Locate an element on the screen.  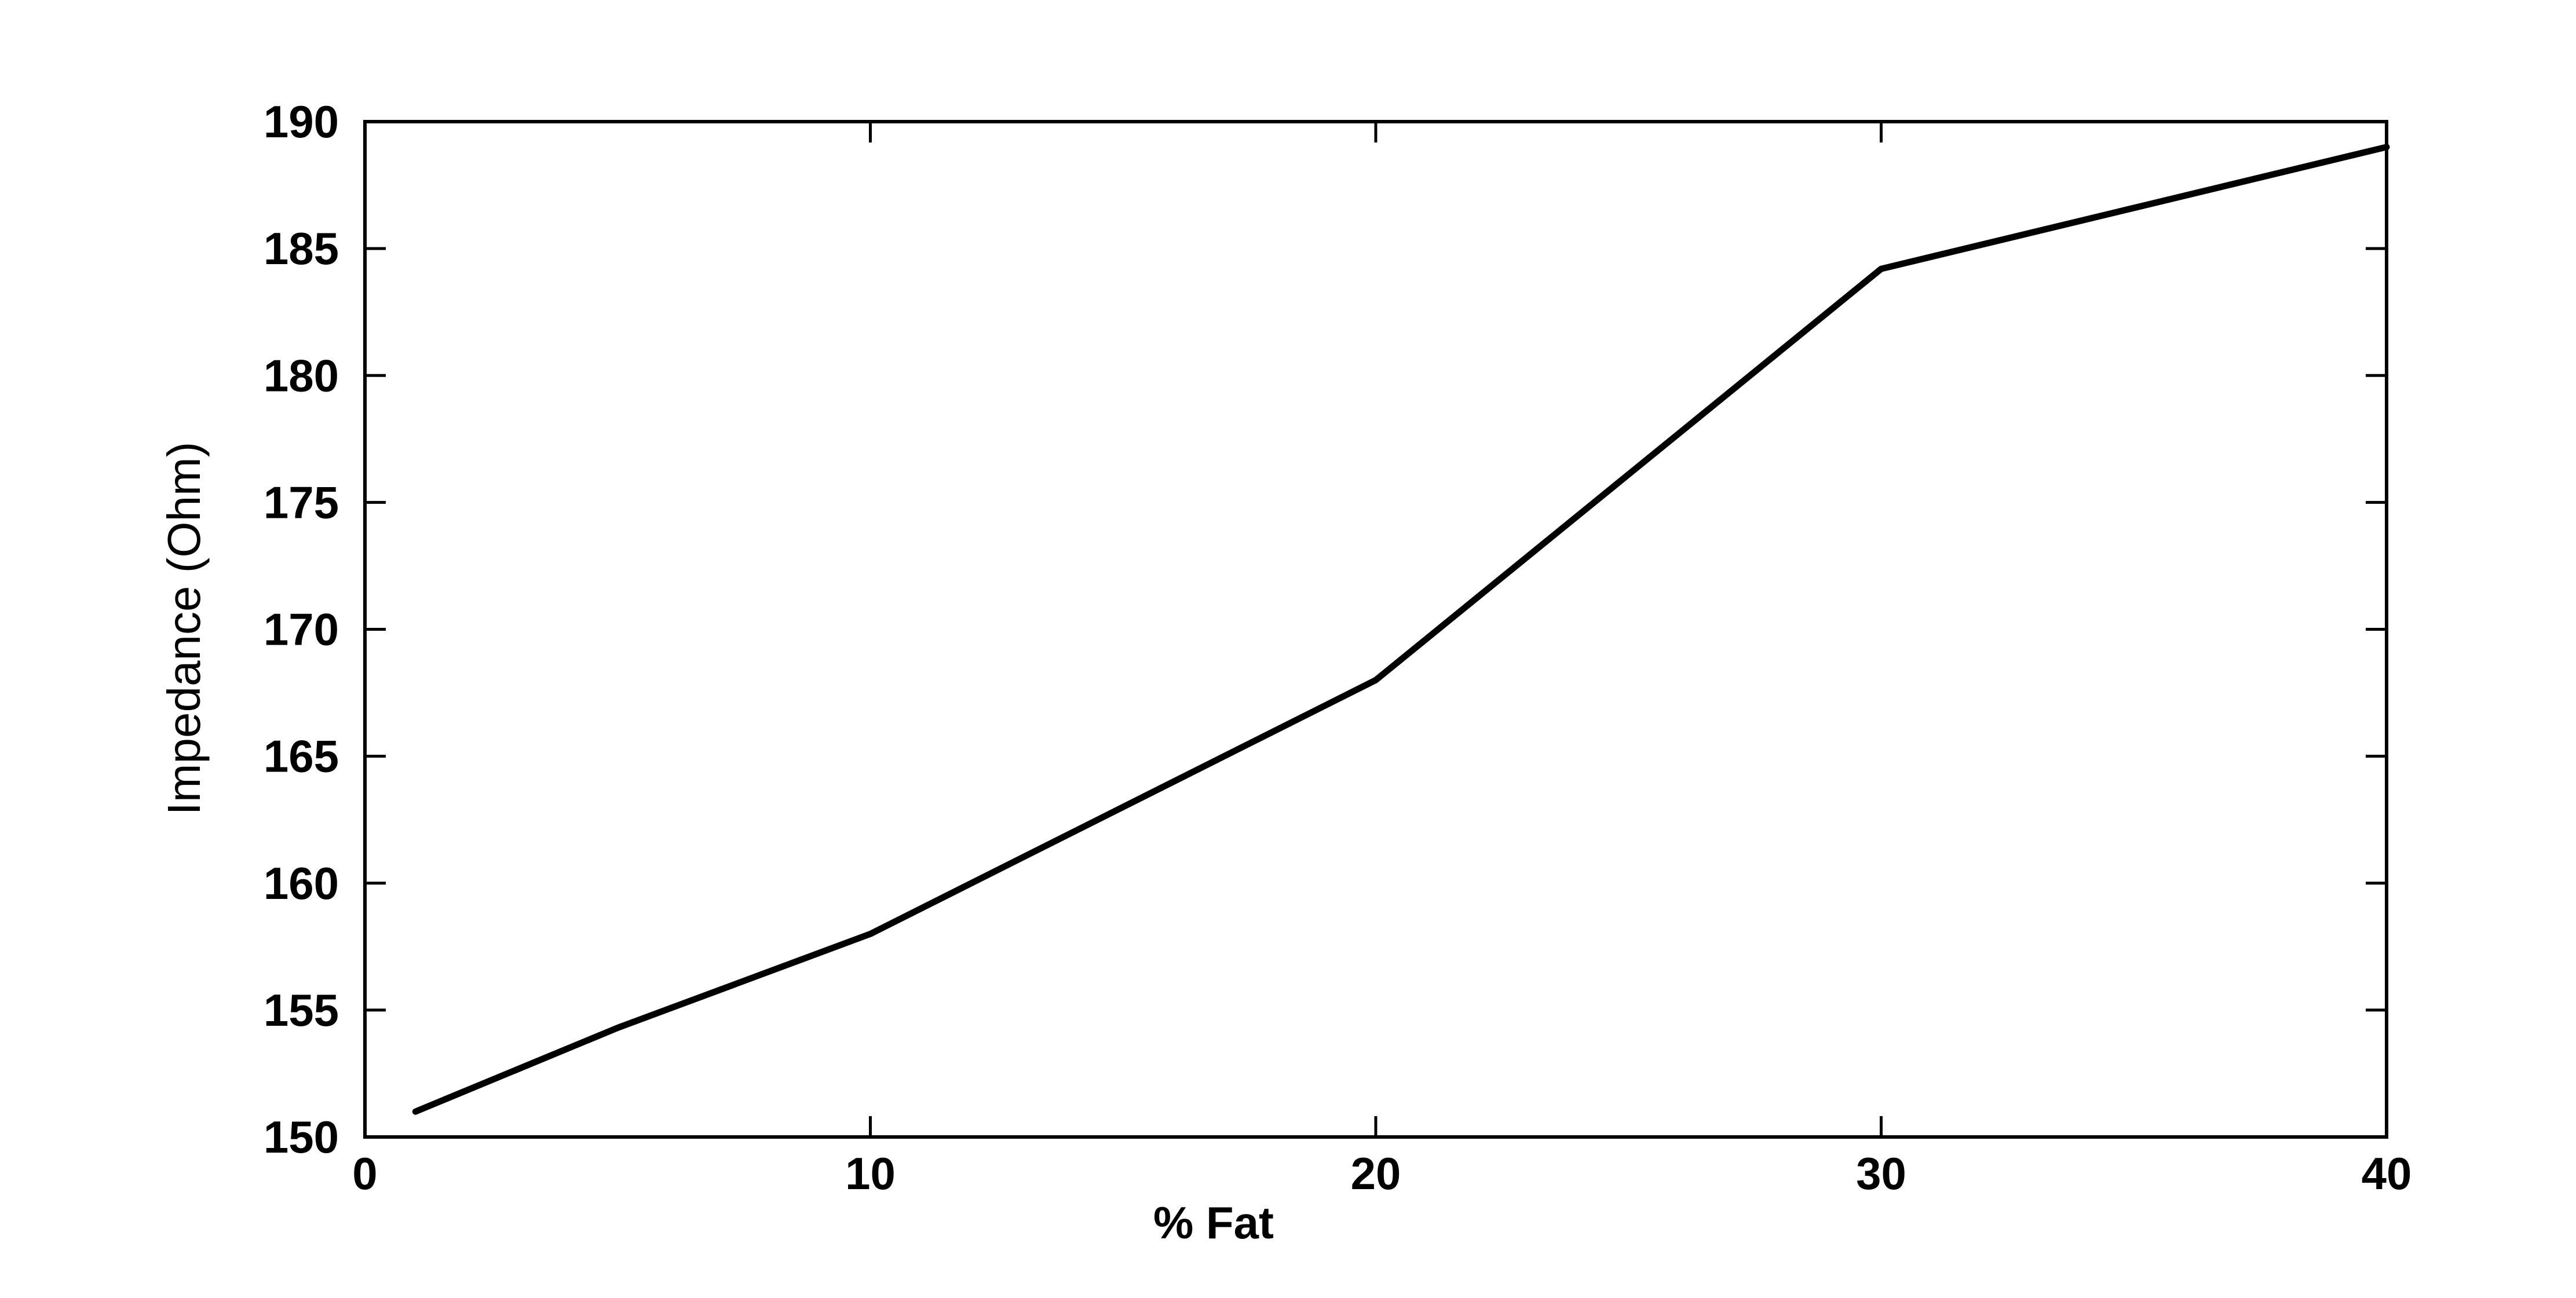
y-tick-label: 175 is located at coordinates (301, 502).